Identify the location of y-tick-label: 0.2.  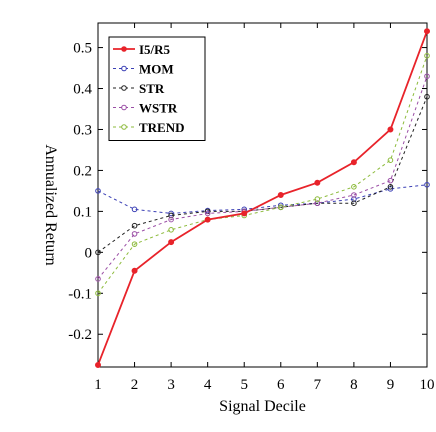
(82, 171).